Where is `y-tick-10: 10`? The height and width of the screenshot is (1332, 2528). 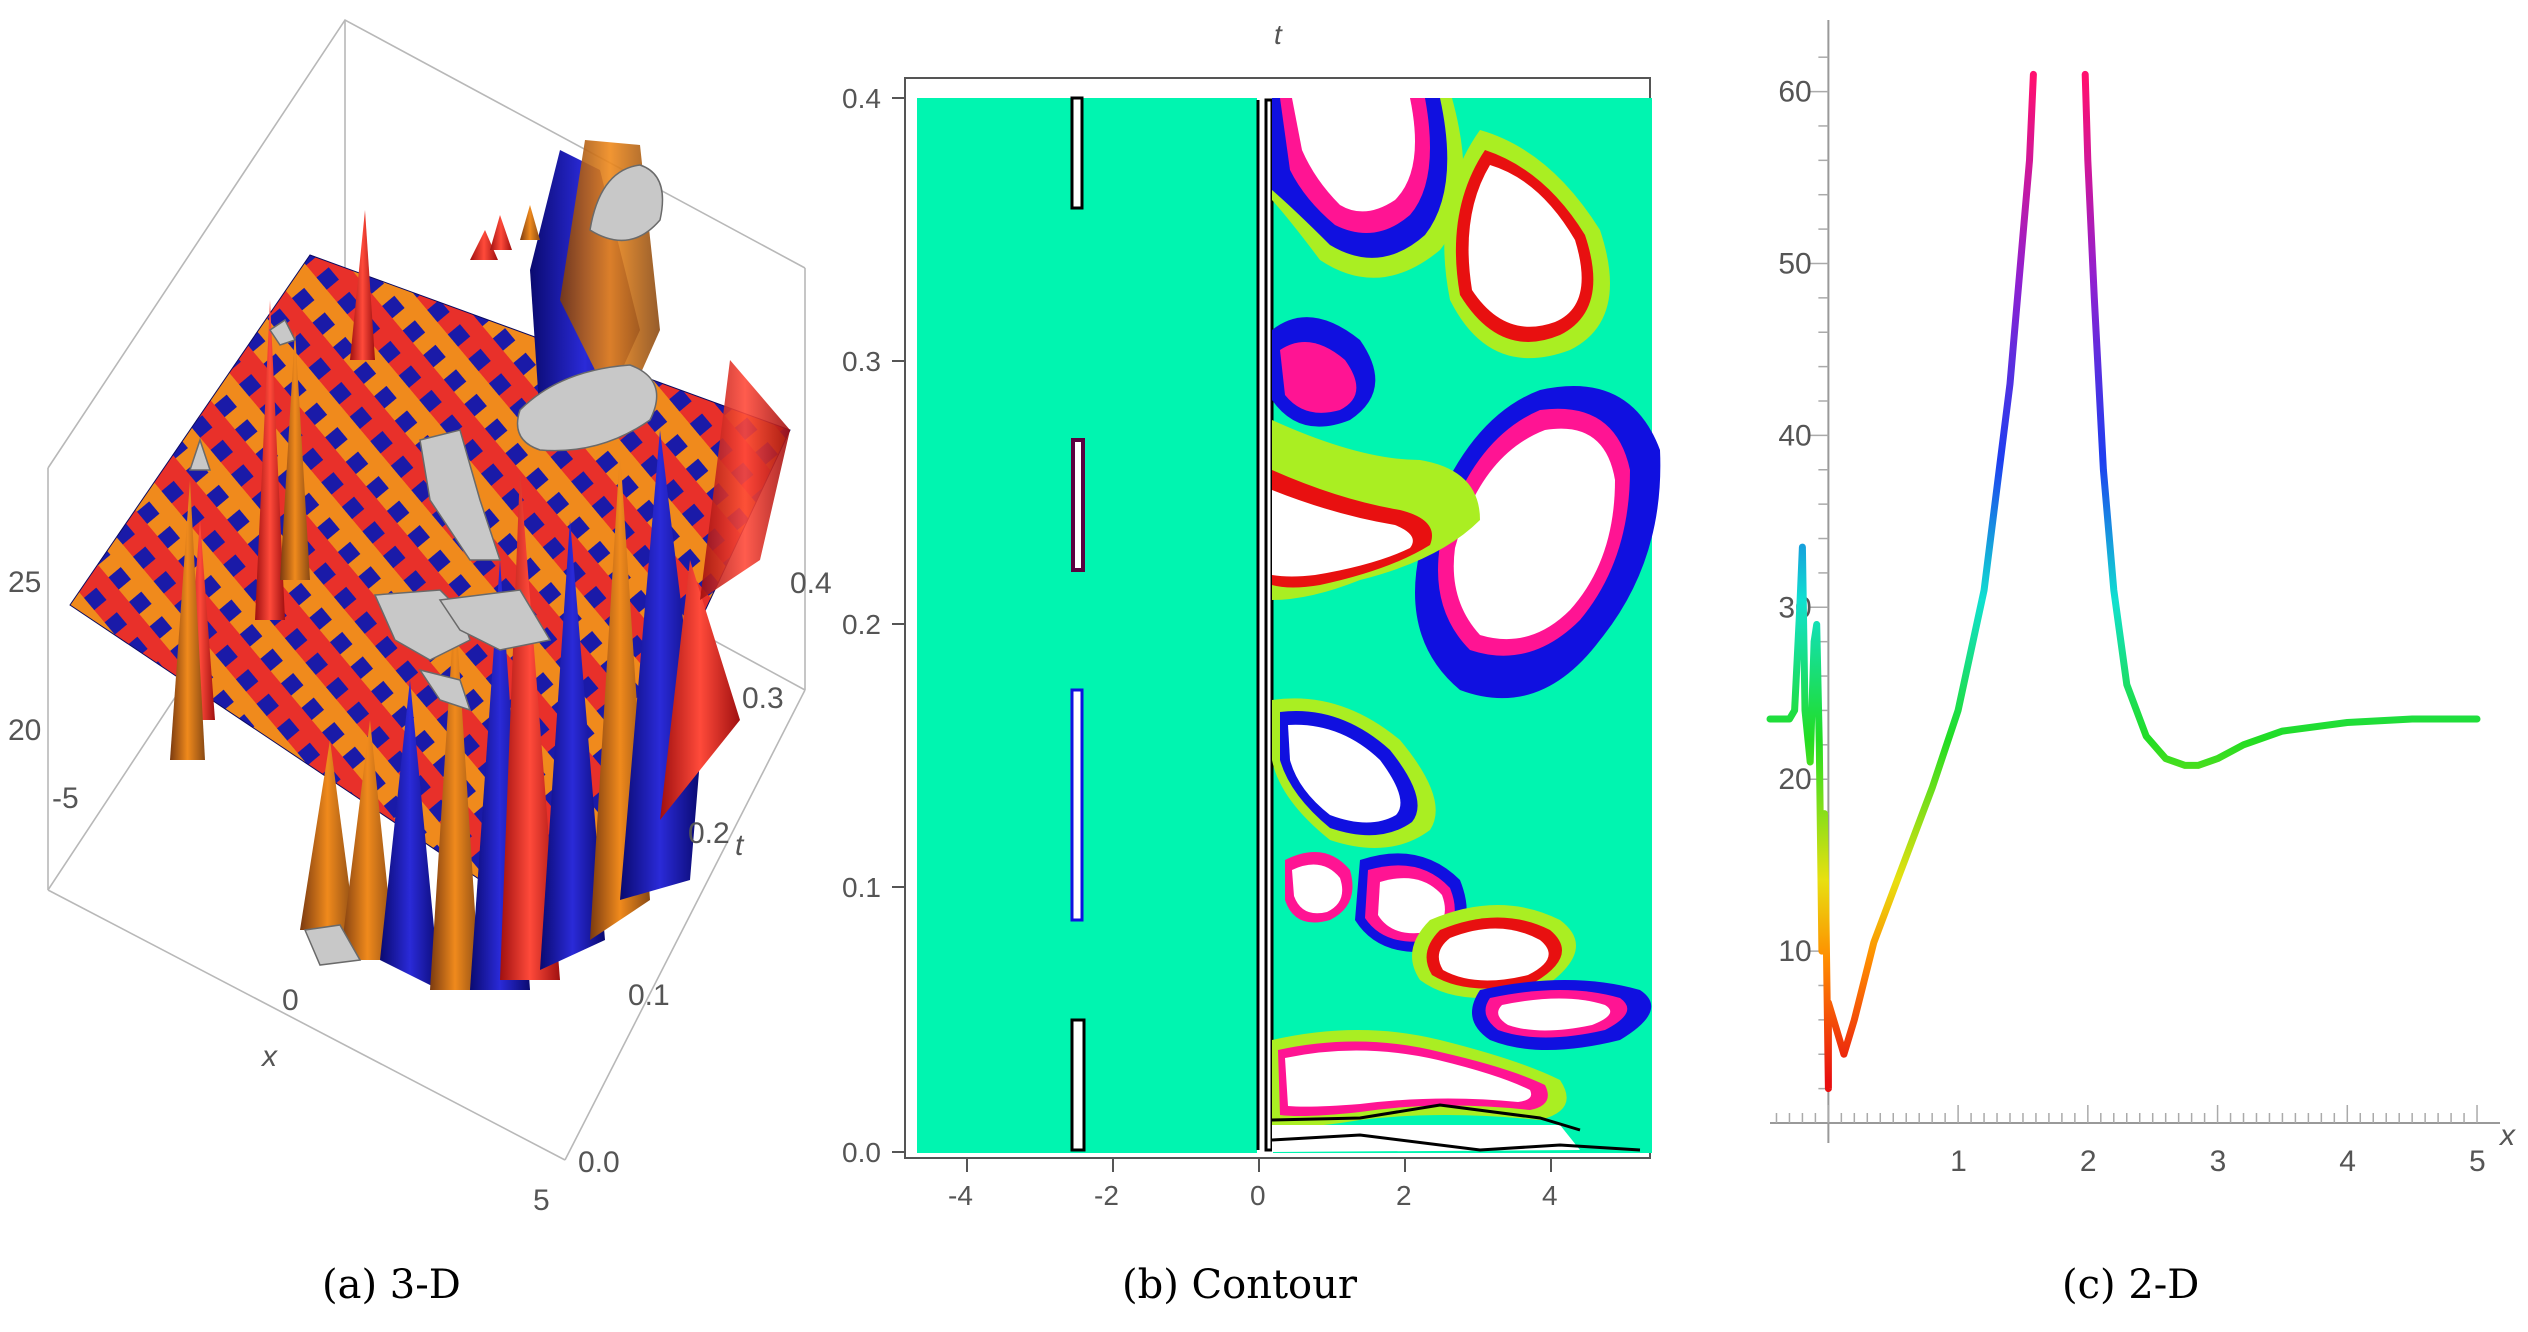 y-tick-10: 10 is located at coordinates (1794, 951).